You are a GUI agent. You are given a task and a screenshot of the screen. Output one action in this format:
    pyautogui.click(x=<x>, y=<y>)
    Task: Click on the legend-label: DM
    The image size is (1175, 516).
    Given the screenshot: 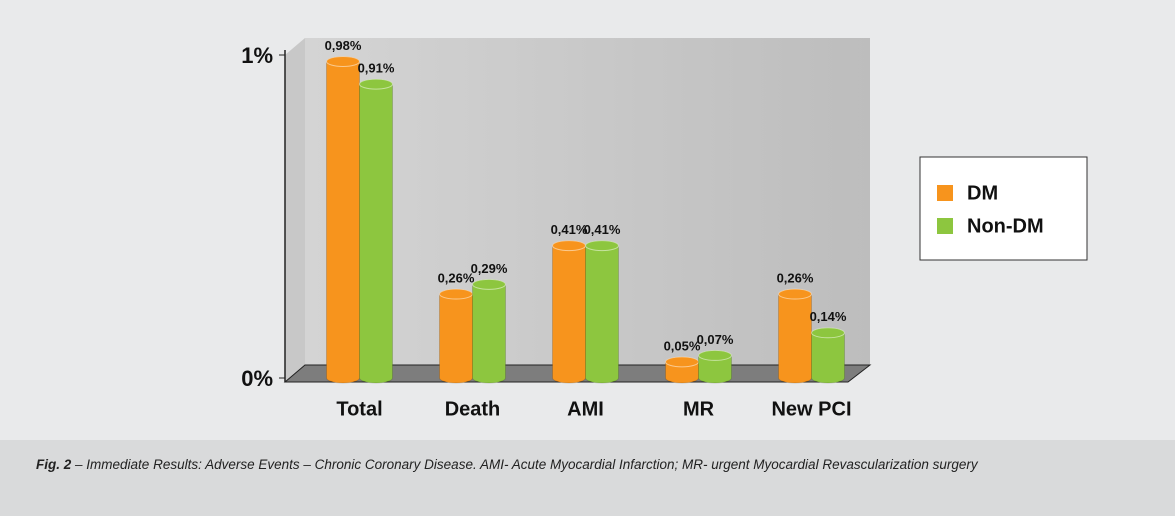 What is the action you would take?
    pyautogui.click(x=982, y=193)
    